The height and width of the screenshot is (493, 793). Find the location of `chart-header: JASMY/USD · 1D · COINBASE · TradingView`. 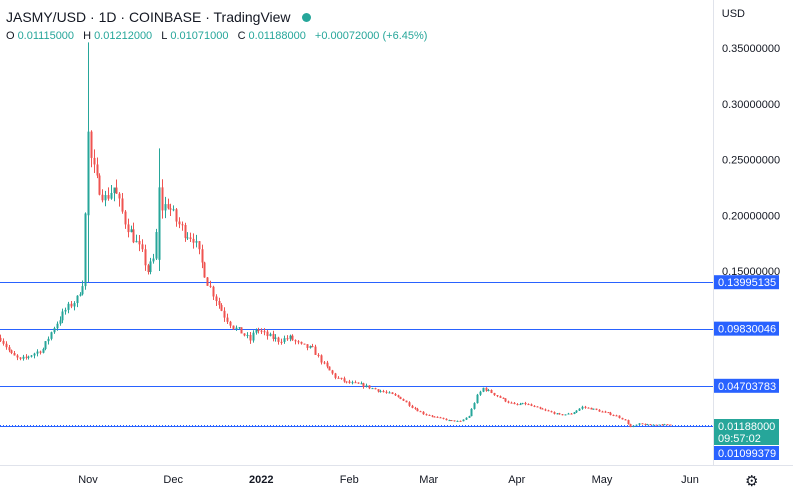

chart-header: JASMY/USD · 1D · COINBASE · TradingView is located at coordinates (159, 17).